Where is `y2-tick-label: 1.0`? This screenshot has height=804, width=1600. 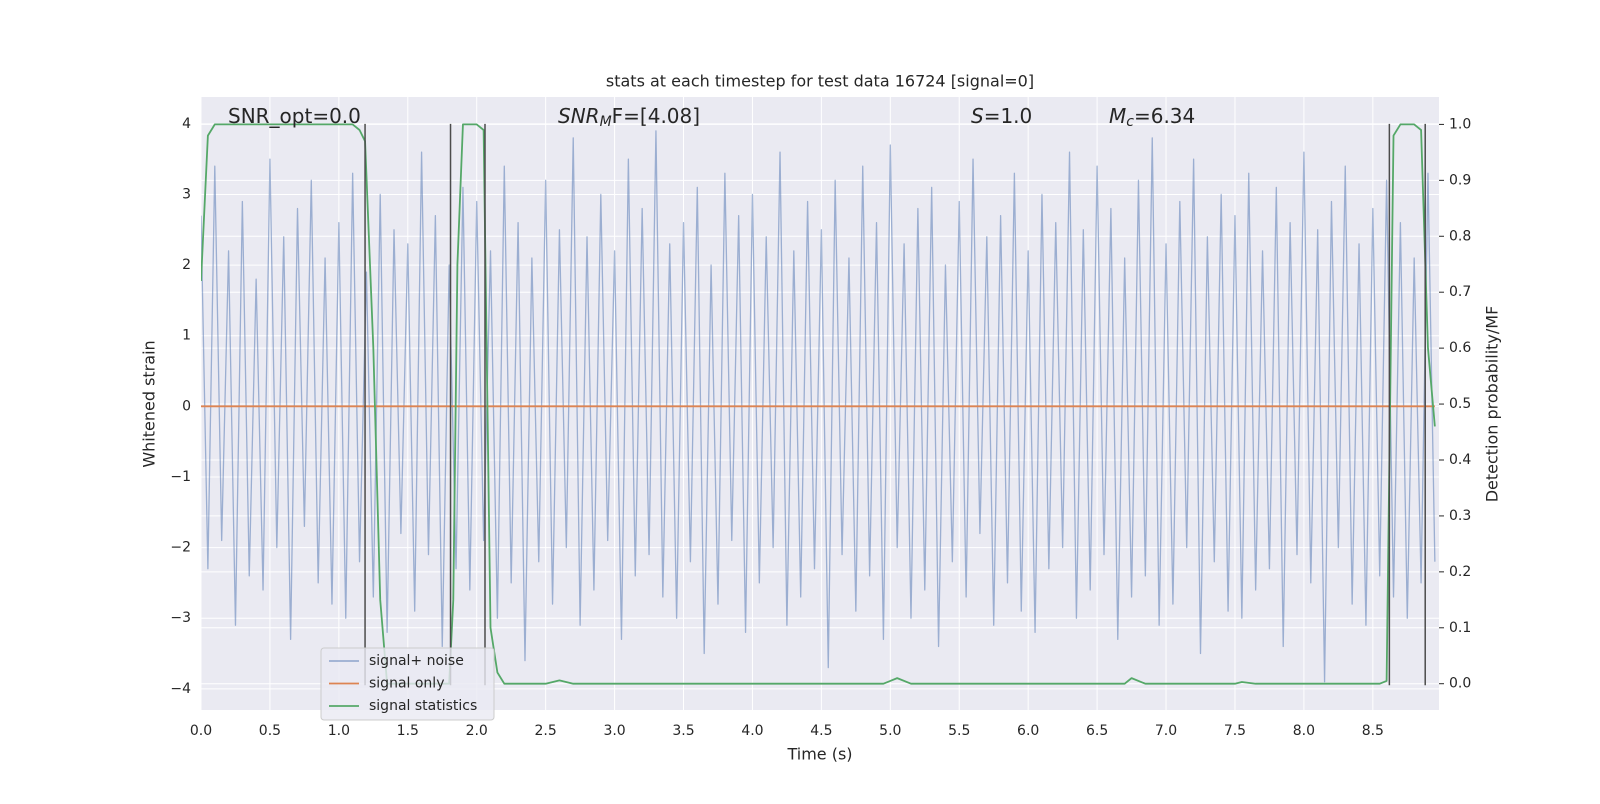
y2-tick-label: 1.0 is located at coordinates (1460, 124).